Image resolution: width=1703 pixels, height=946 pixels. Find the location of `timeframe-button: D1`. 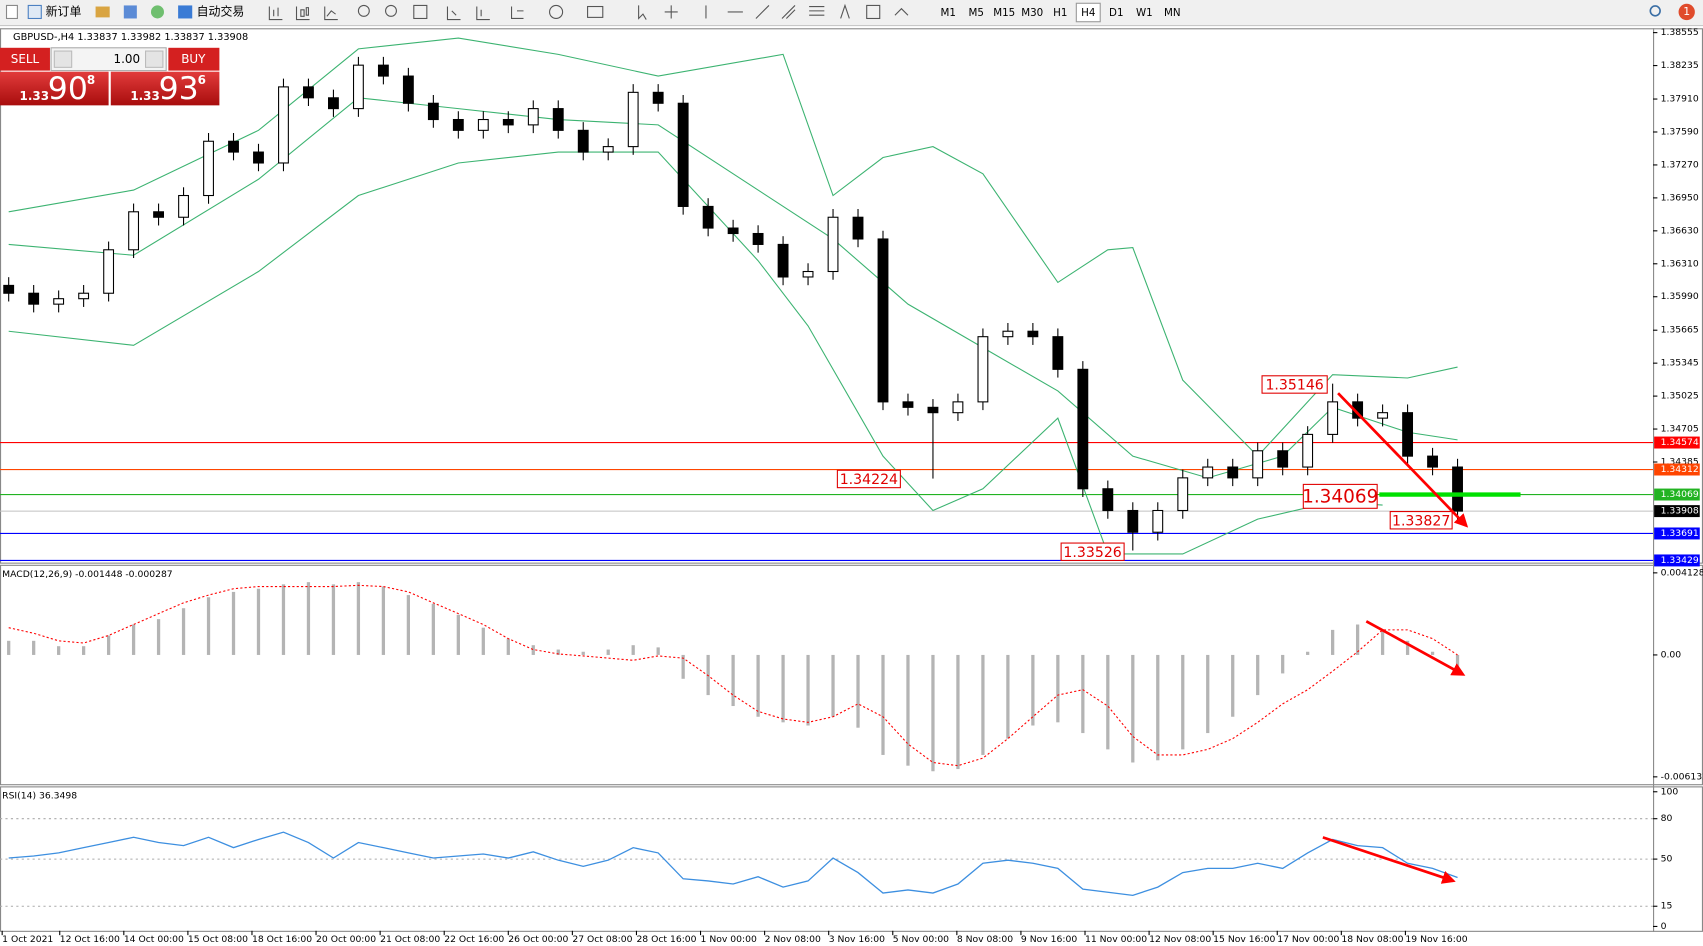

timeframe-button: D1 is located at coordinates (1116, 13).